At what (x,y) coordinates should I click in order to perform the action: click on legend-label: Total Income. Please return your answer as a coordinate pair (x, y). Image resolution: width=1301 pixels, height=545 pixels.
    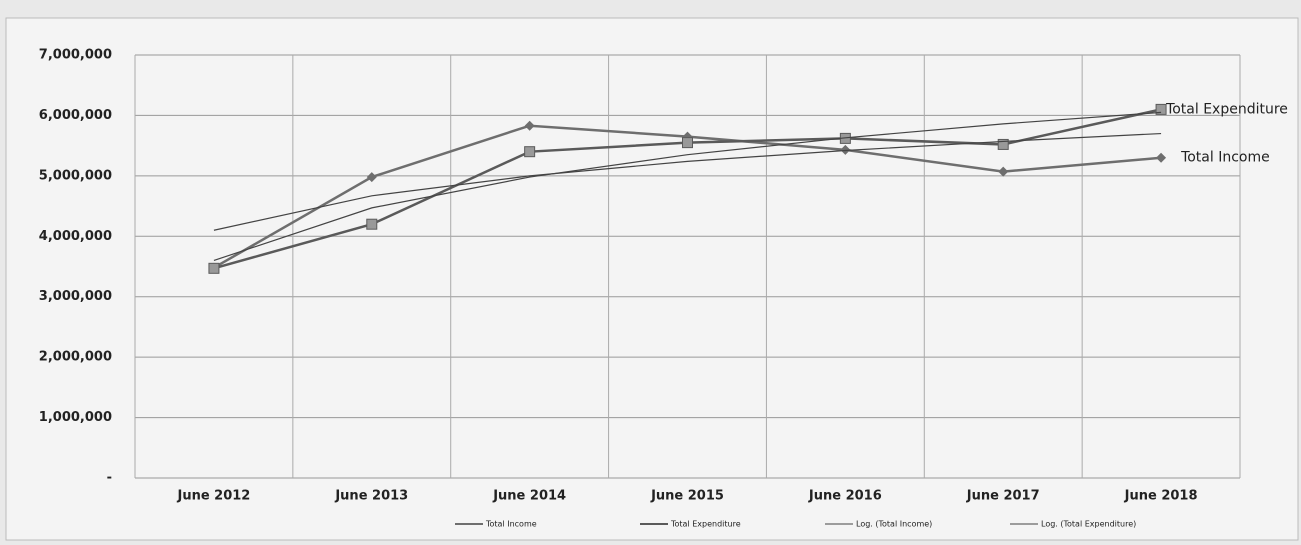
    Looking at the image, I should click on (511, 524).